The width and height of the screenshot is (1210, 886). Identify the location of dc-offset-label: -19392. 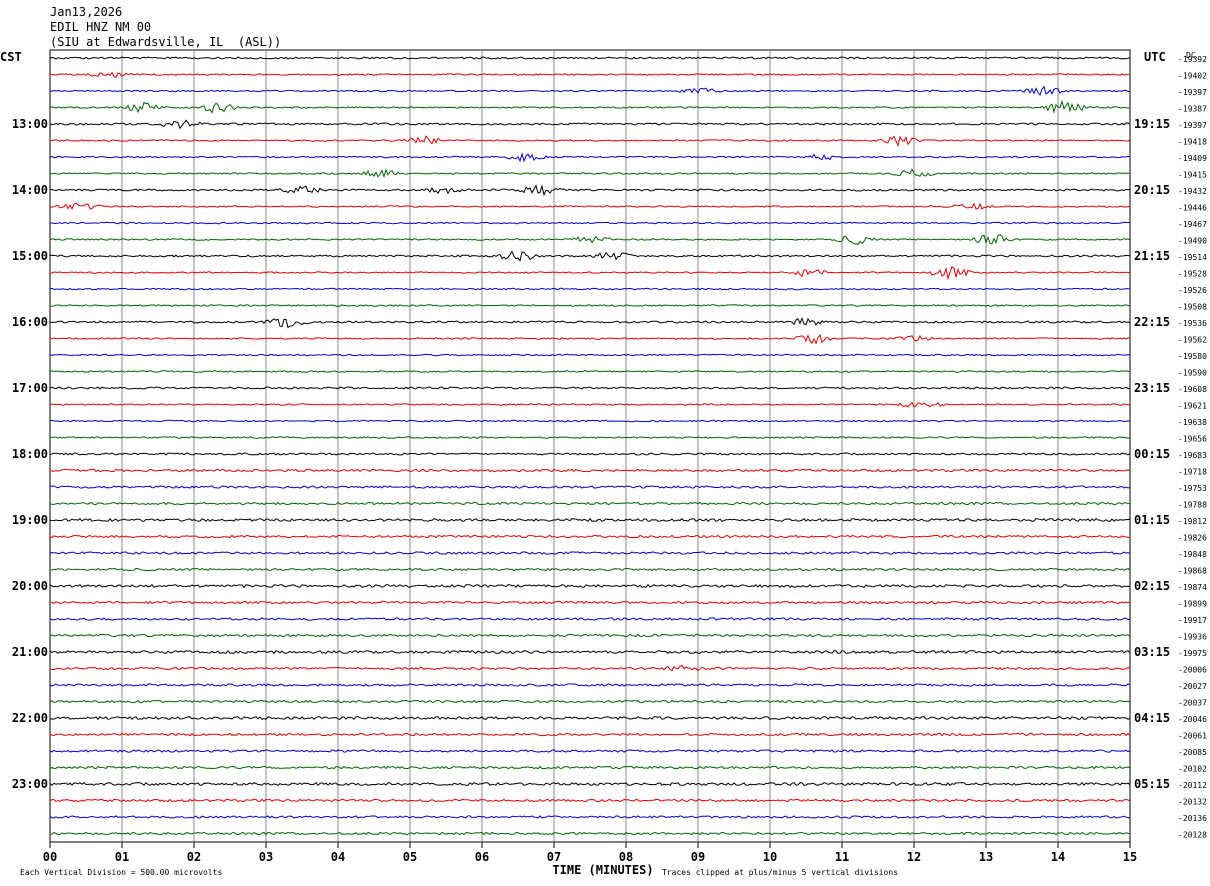
(1192, 59).